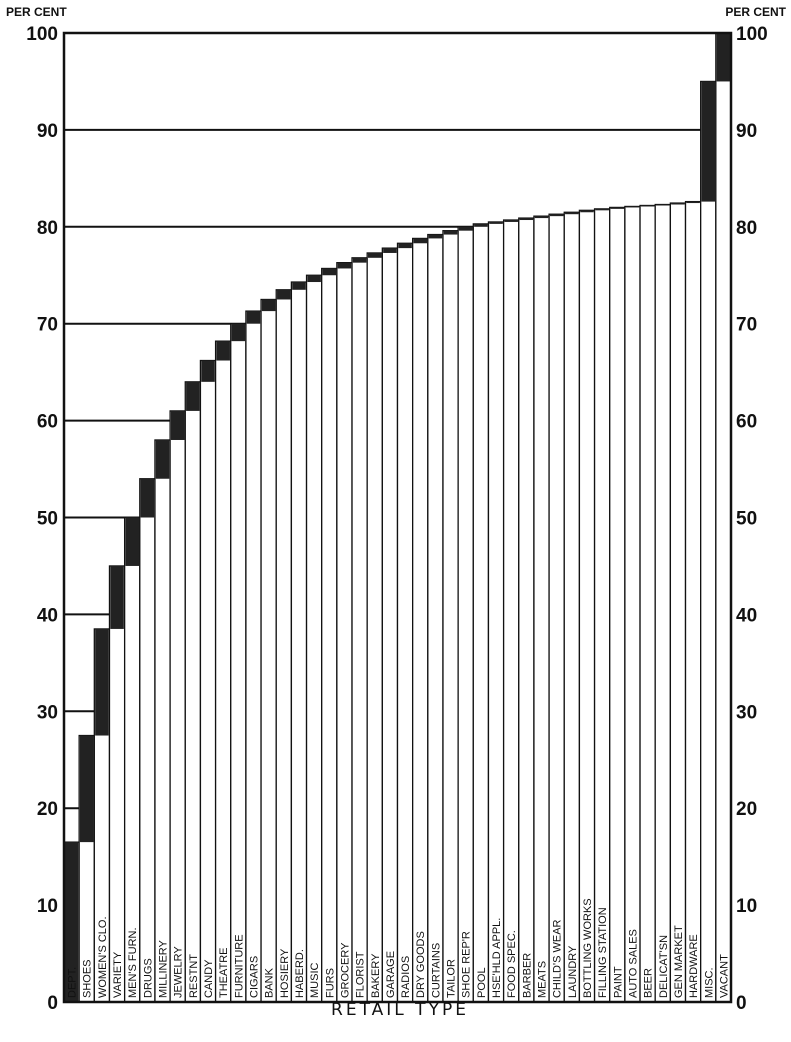  Describe the element at coordinates (224, 972) in the screenshot. I see `category-label: THEATRE` at that location.